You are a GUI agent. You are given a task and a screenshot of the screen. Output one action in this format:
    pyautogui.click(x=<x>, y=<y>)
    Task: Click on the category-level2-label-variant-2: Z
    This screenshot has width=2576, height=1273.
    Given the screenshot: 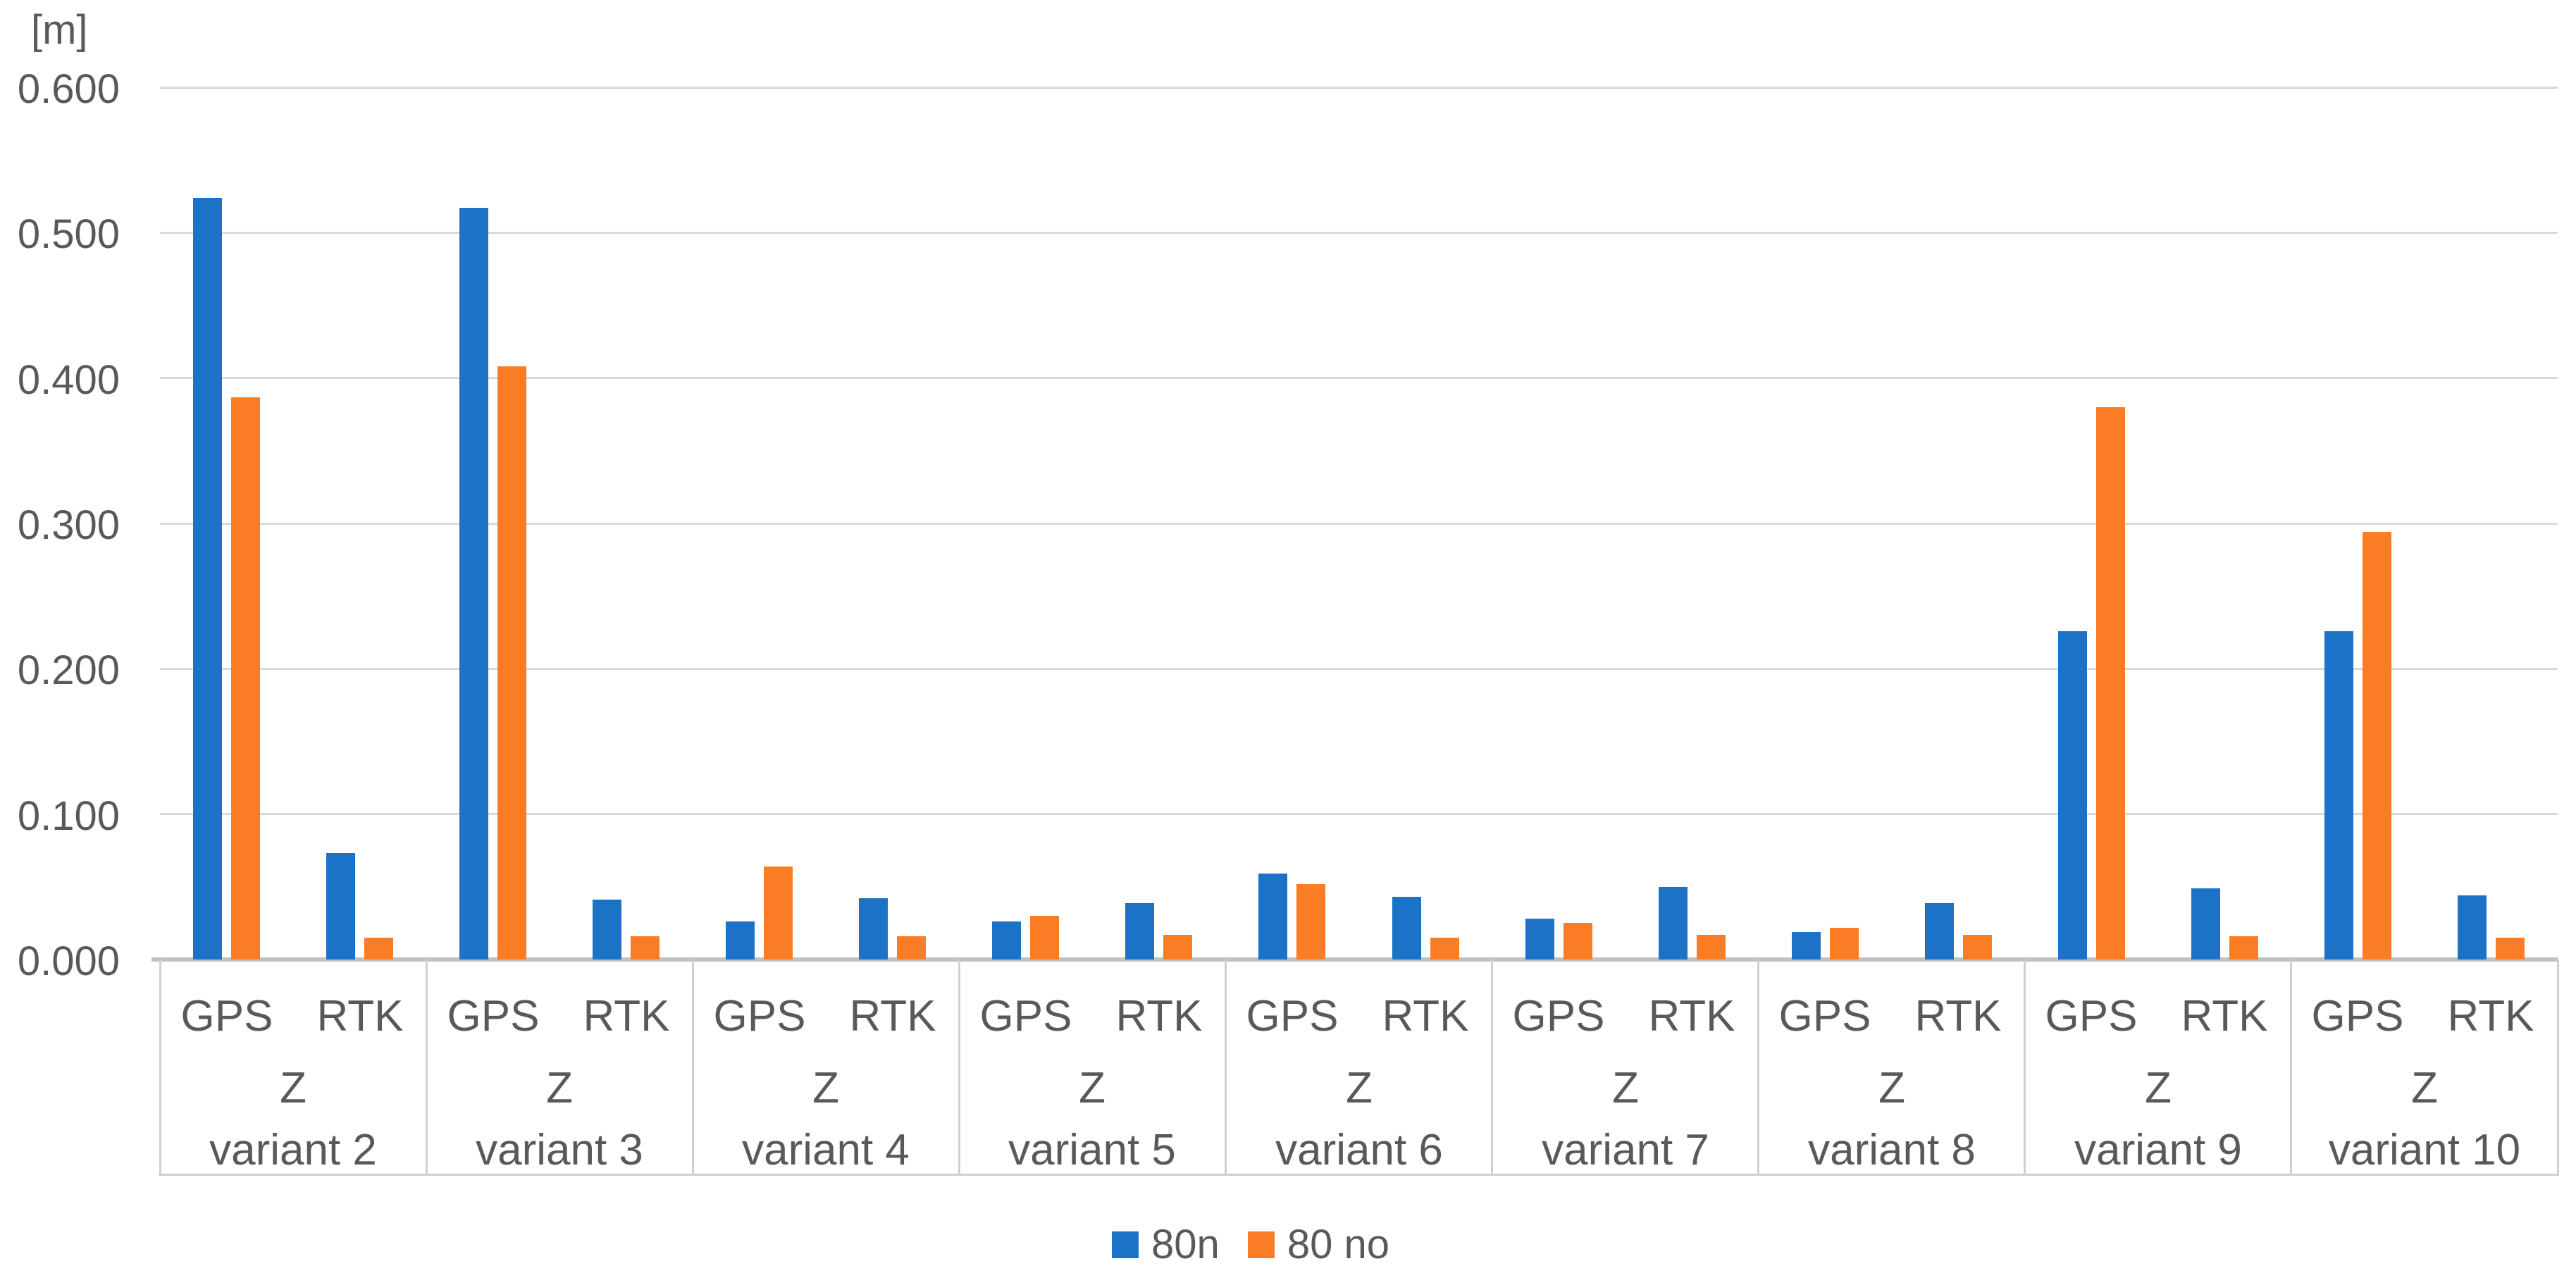 What is the action you would take?
    pyautogui.click(x=293, y=1088)
    